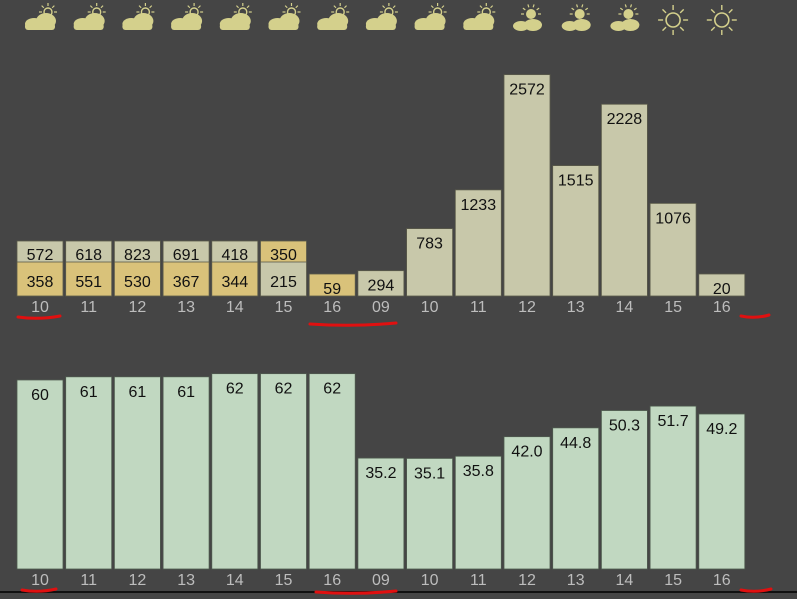 This screenshot has width=797, height=599. What do you see at coordinates (283, 255) in the screenshot?
I see `data-label: 350` at bounding box center [283, 255].